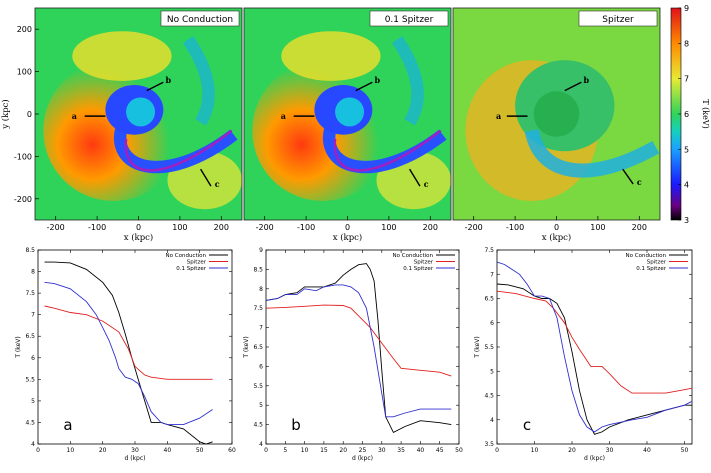 The image size is (711, 473). Describe the element at coordinates (686, 149) in the screenshot. I see `colorbar-tick-label: 5` at that location.